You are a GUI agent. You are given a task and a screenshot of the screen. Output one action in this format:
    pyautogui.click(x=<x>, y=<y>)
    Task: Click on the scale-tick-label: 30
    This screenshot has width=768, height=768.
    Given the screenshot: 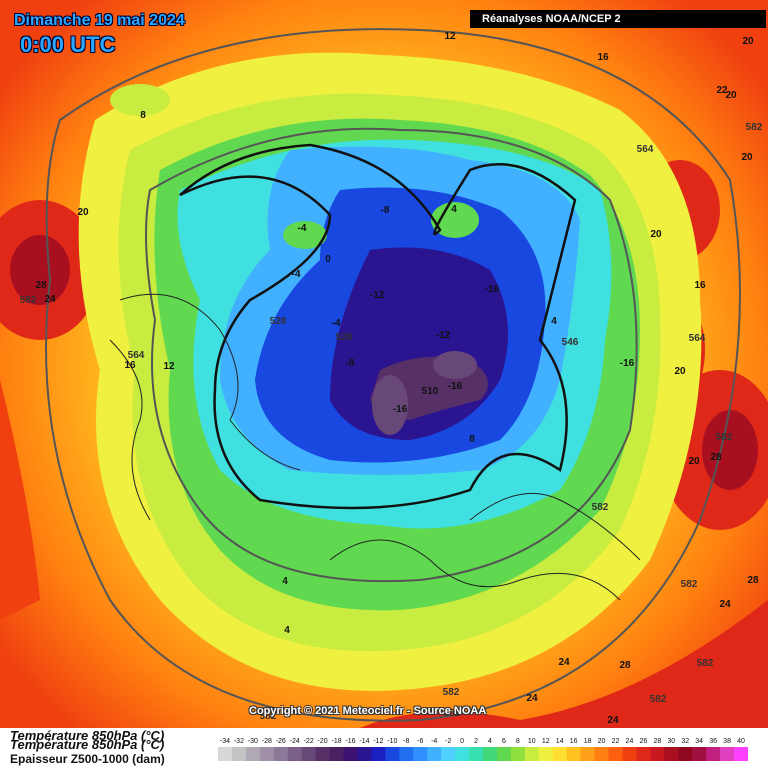 What is the action you would take?
    pyautogui.click(x=671, y=741)
    